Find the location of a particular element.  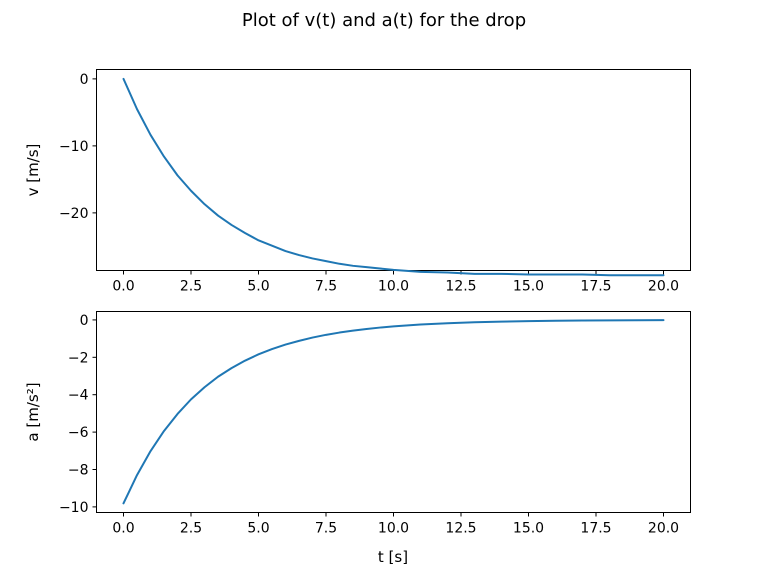

acceleration-x-tick-label: 12.5 is located at coordinates (460, 529).